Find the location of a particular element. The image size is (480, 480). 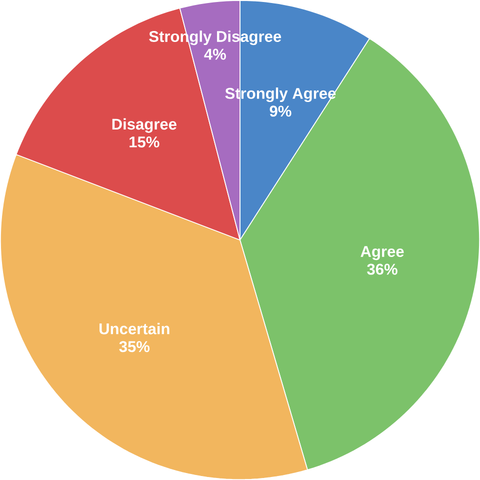

data-label: 35% is located at coordinates (134, 346).